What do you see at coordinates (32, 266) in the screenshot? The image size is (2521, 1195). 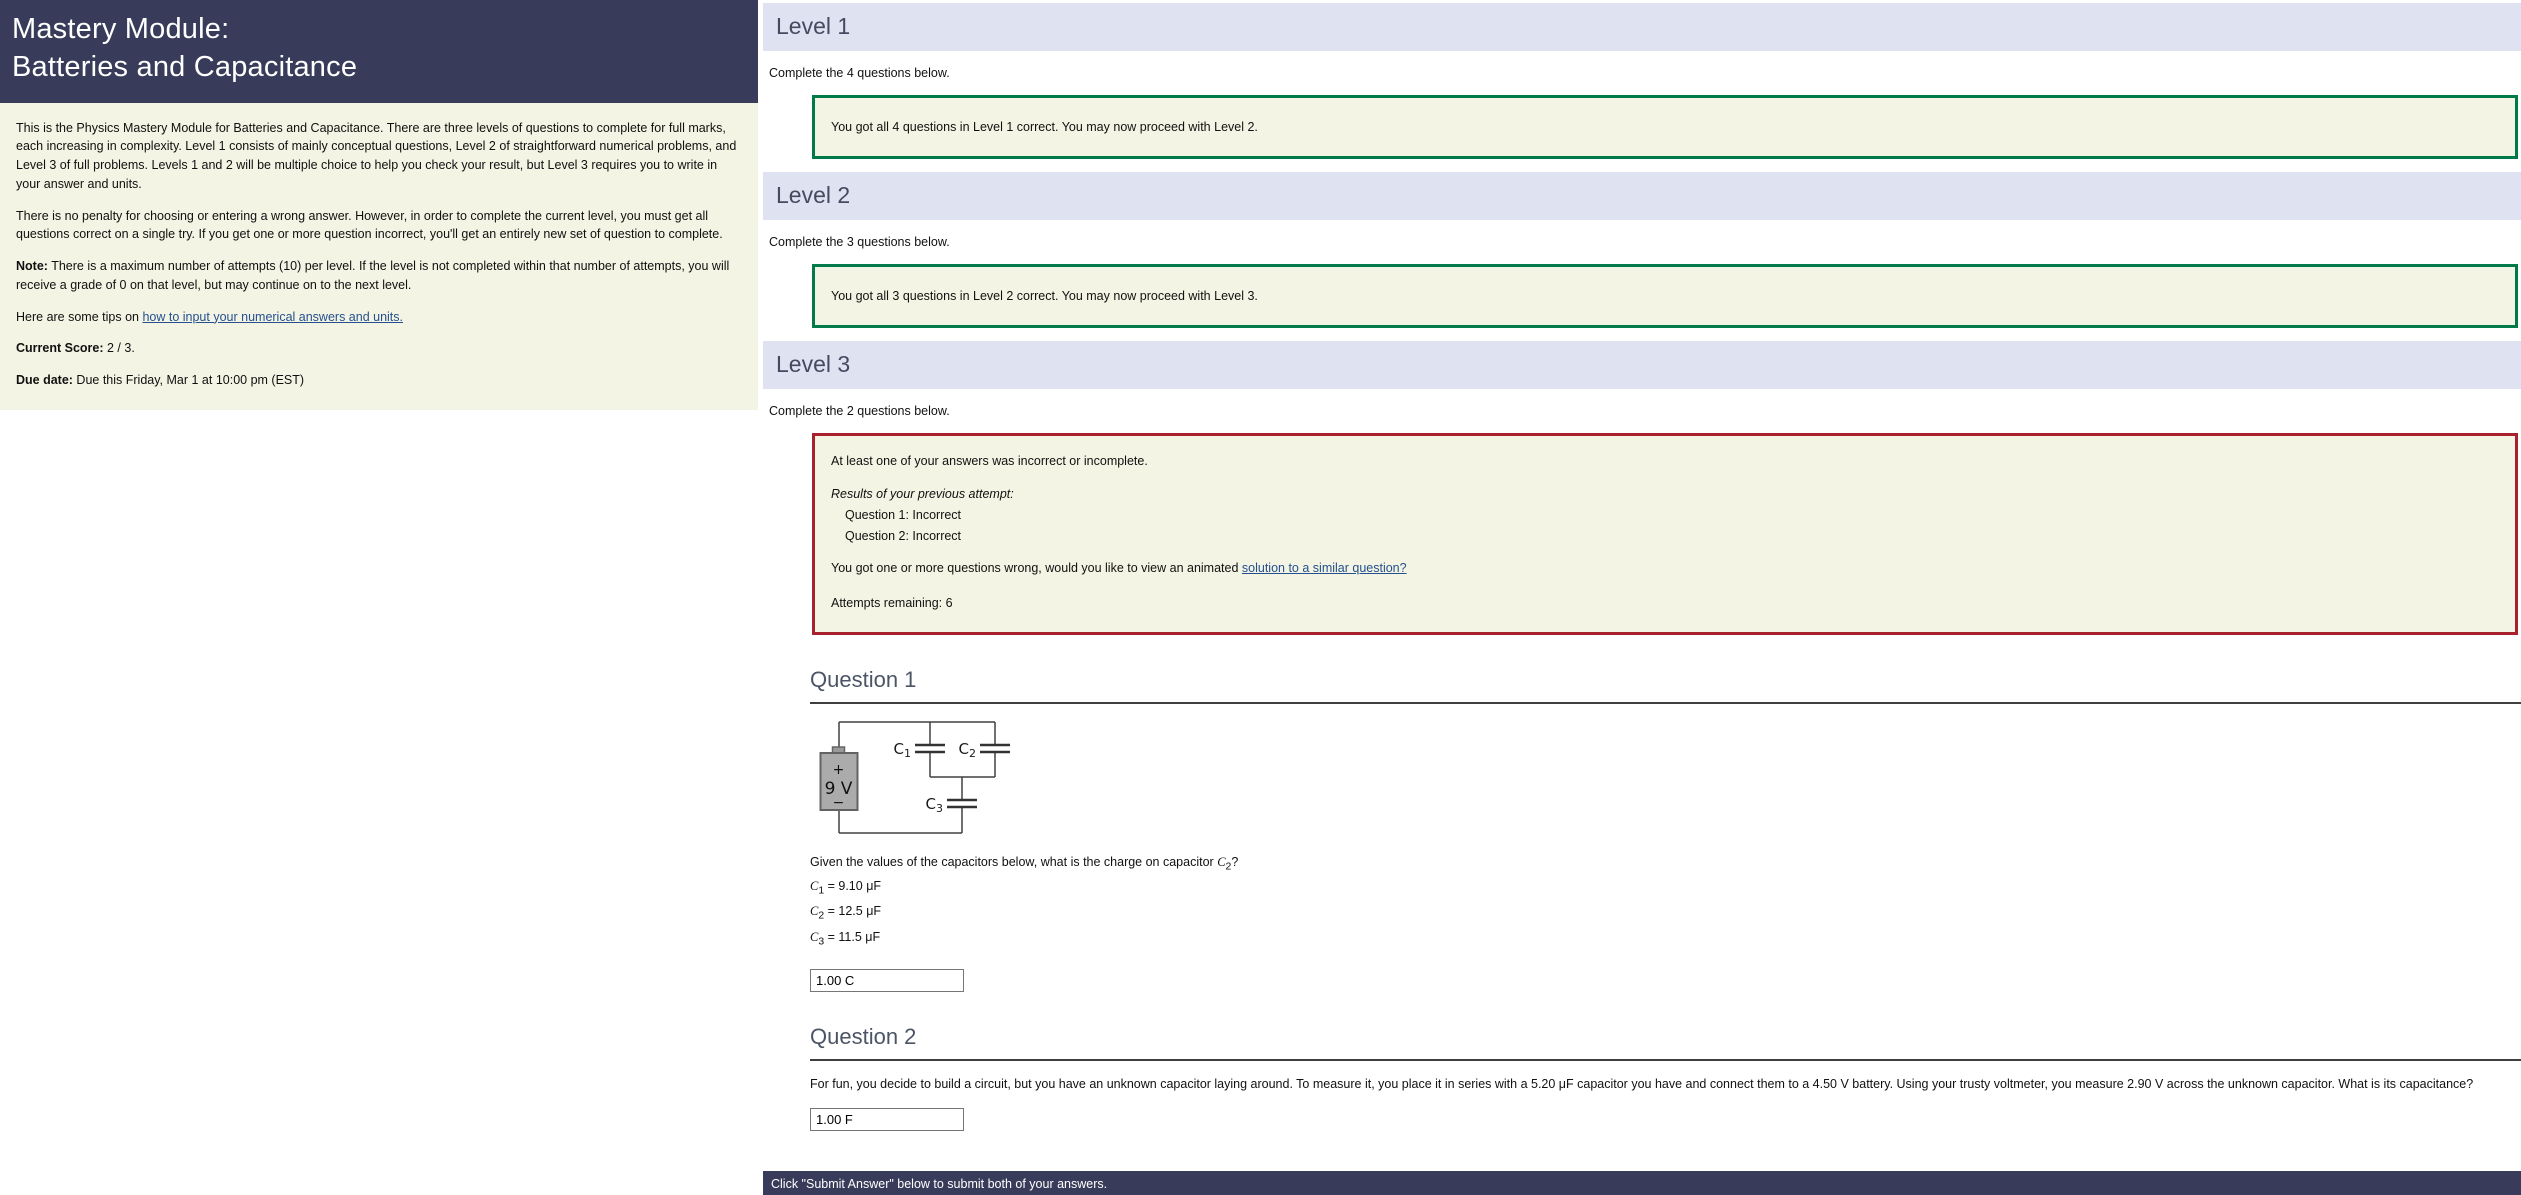 I see `note-label: Note:` at bounding box center [32, 266].